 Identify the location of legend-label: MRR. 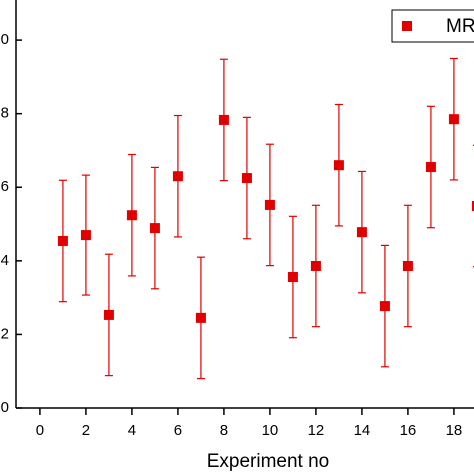
(460, 26).